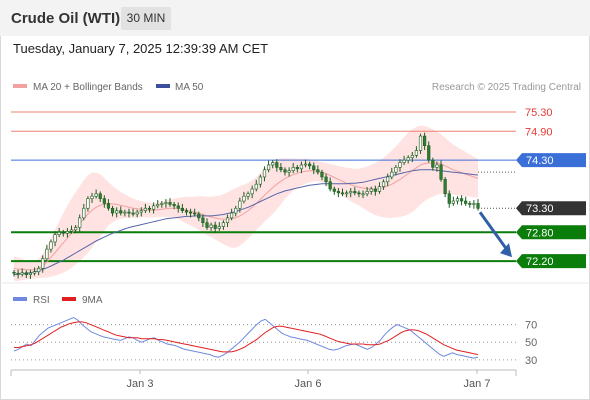 The width and height of the screenshot is (590, 400). What do you see at coordinates (551, 208) in the screenshot?
I see `last-price-tag: 73.30` at bounding box center [551, 208].